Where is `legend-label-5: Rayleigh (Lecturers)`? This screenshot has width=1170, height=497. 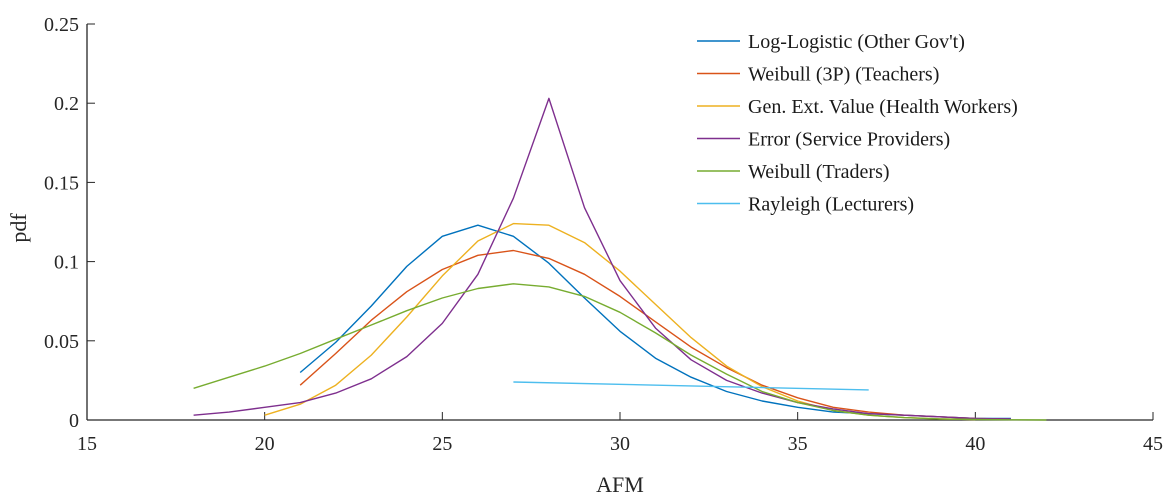
legend-label-5: Rayleigh (Lecturers) is located at coordinates (831, 205).